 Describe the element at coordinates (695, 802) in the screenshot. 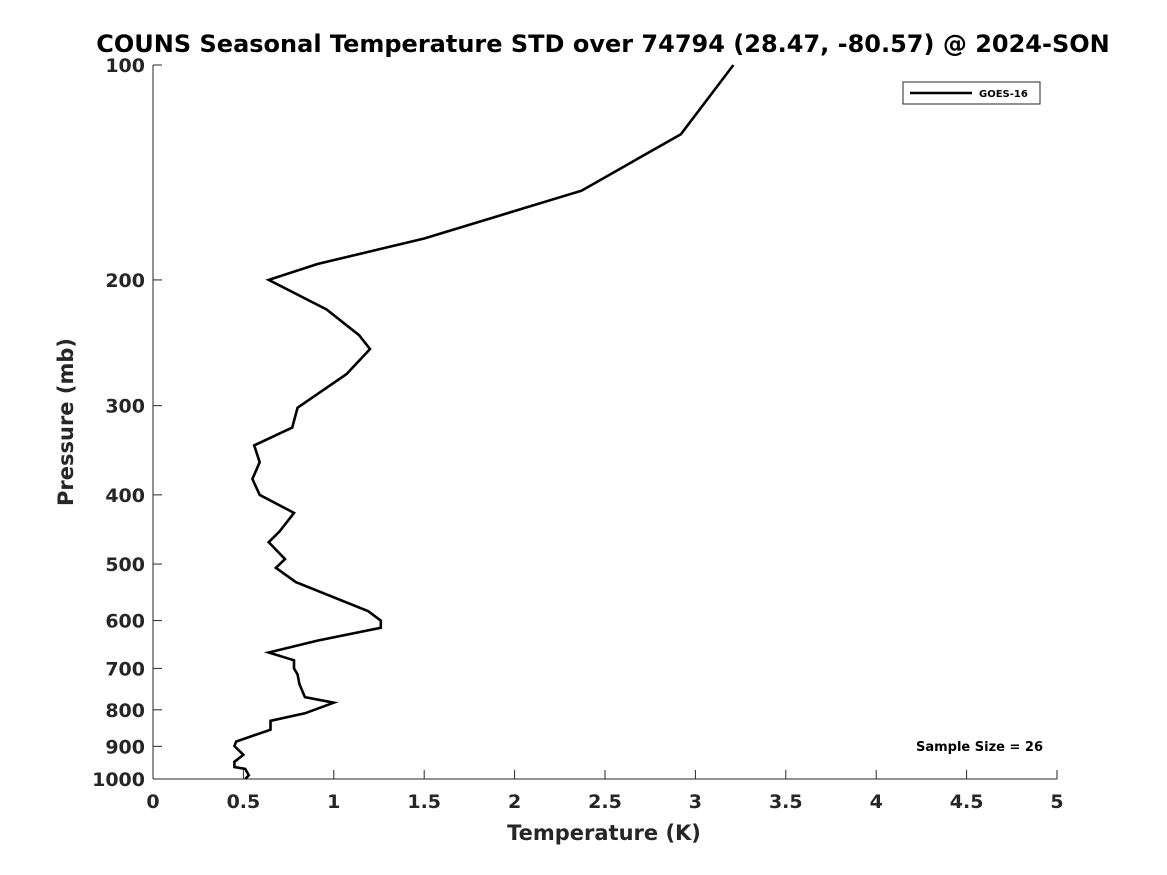

I see `x-tick-label: 3` at that location.